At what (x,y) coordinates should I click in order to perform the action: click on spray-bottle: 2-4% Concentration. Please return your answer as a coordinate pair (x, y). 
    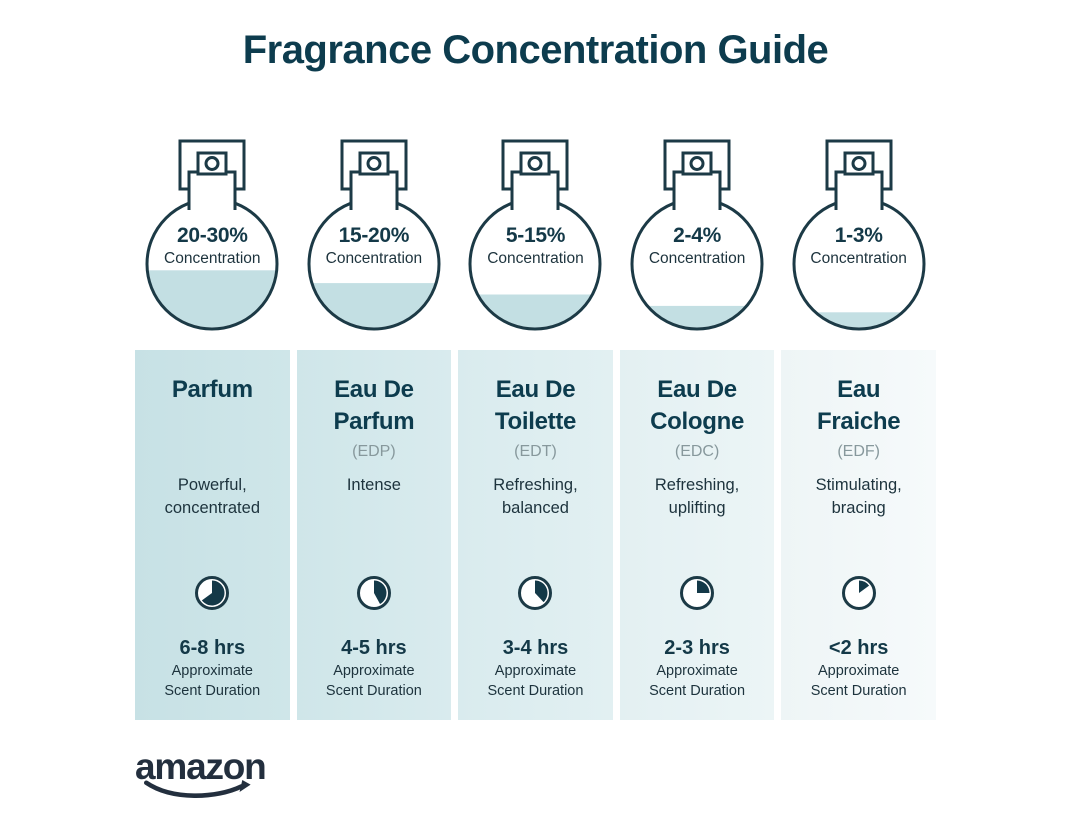
    Looking at the image, I should click on (697, 235).